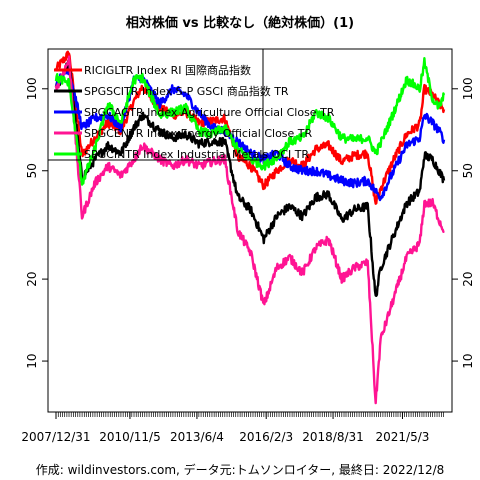  What do you see at coordinates (468, 170) in the screenshot?
I see `y-tick-label-right-50: 50` at bounding box center [468, 170].